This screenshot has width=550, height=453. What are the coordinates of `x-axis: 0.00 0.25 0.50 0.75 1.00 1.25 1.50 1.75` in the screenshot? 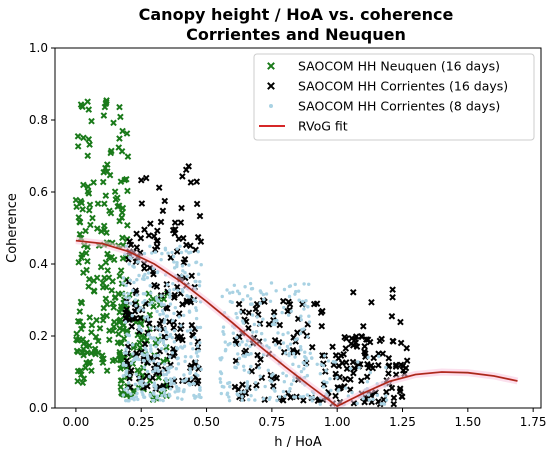 It's located at (305, 418).